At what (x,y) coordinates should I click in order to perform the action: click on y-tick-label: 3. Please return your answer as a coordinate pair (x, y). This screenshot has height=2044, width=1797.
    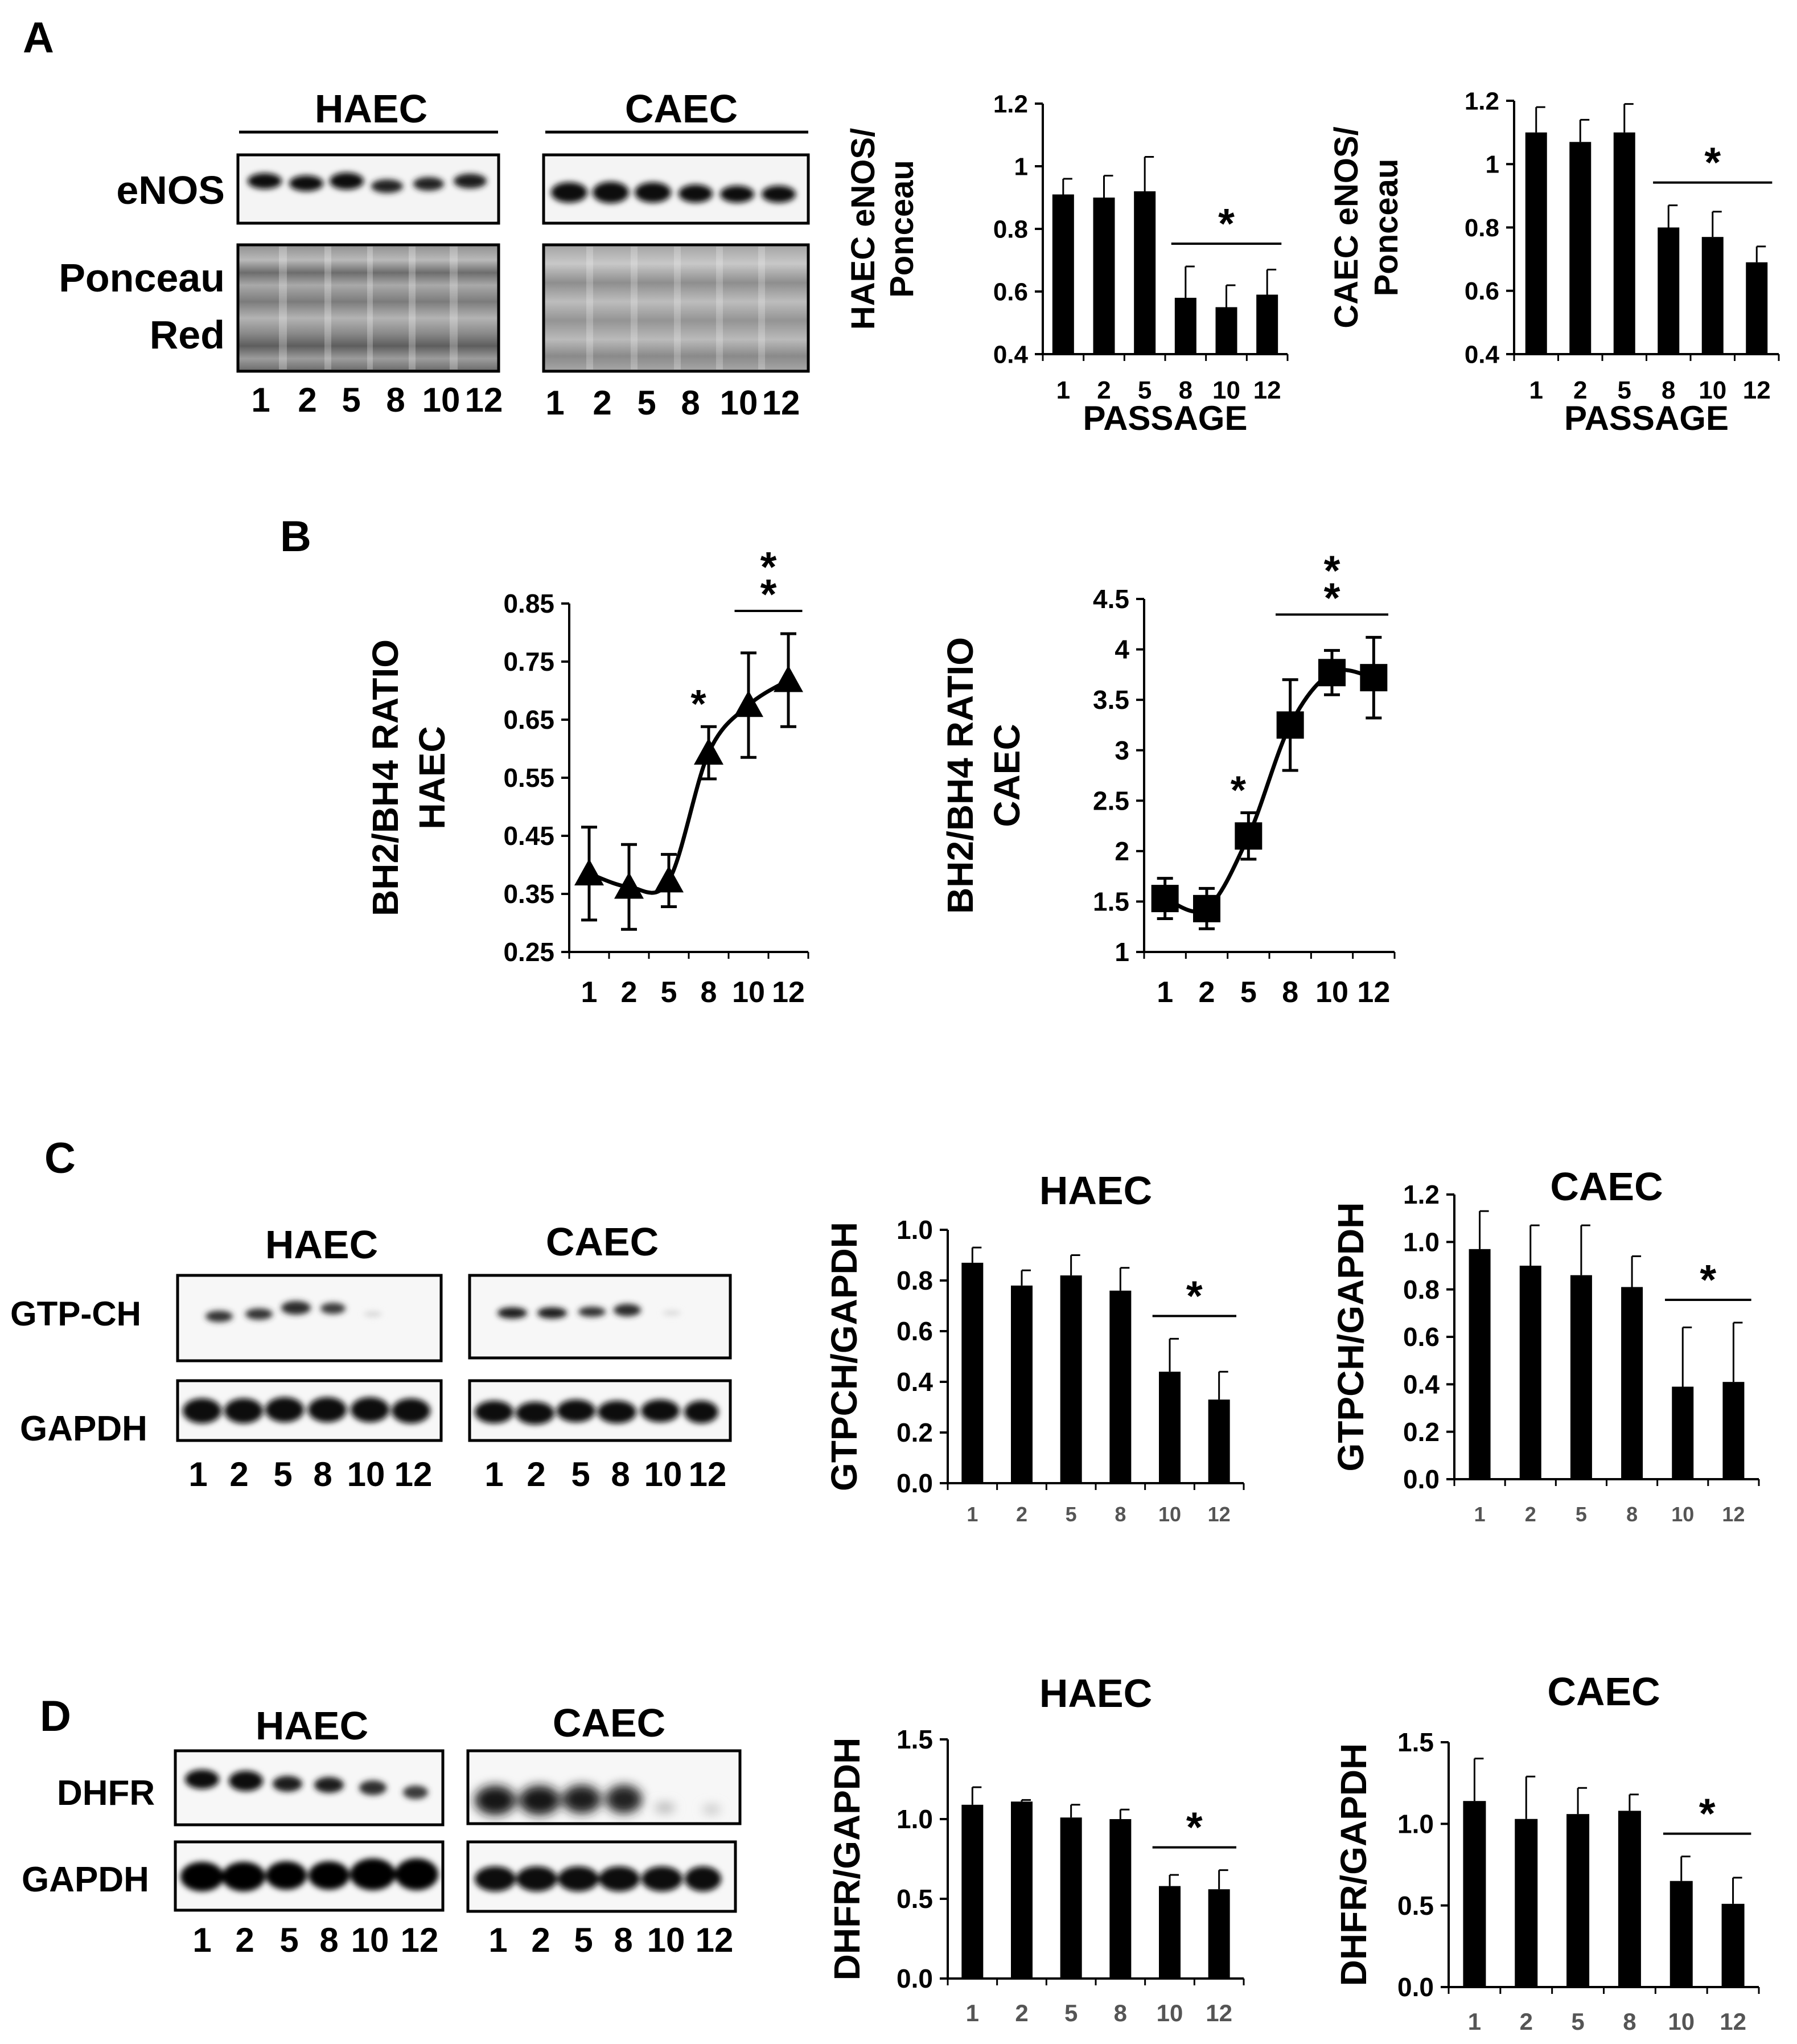
    Looking at the image, I should click on (1122, 751).